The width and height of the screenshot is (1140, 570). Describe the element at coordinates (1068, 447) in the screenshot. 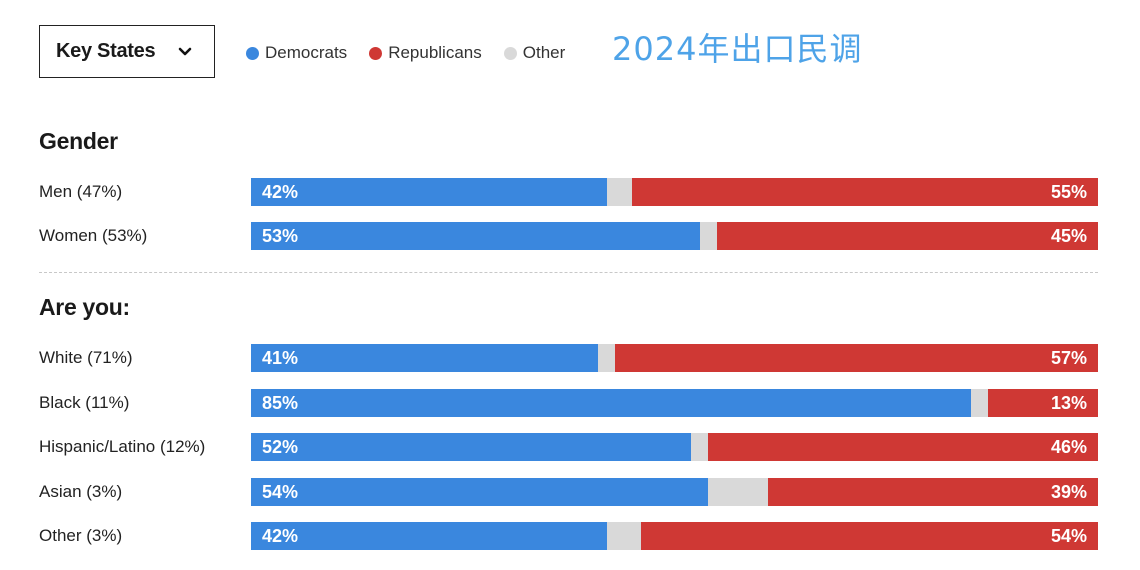

I see `republicans-value-label: 46%` at that location.